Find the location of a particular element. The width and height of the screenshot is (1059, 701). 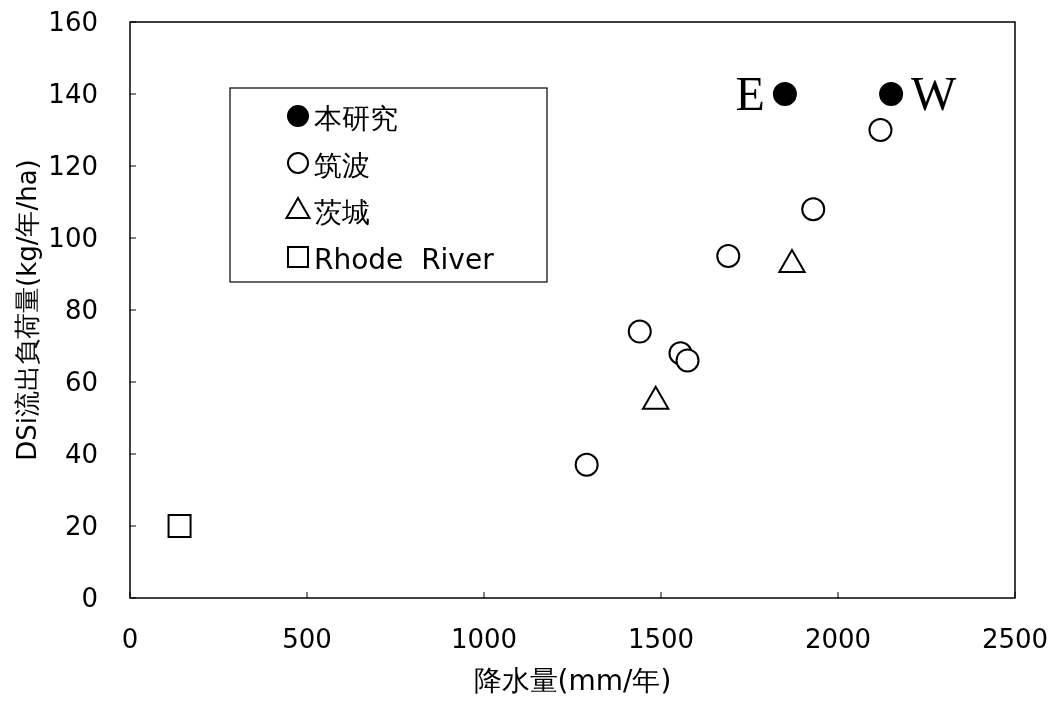

y-tick-label: 160 is located at coordinates (73, 22).